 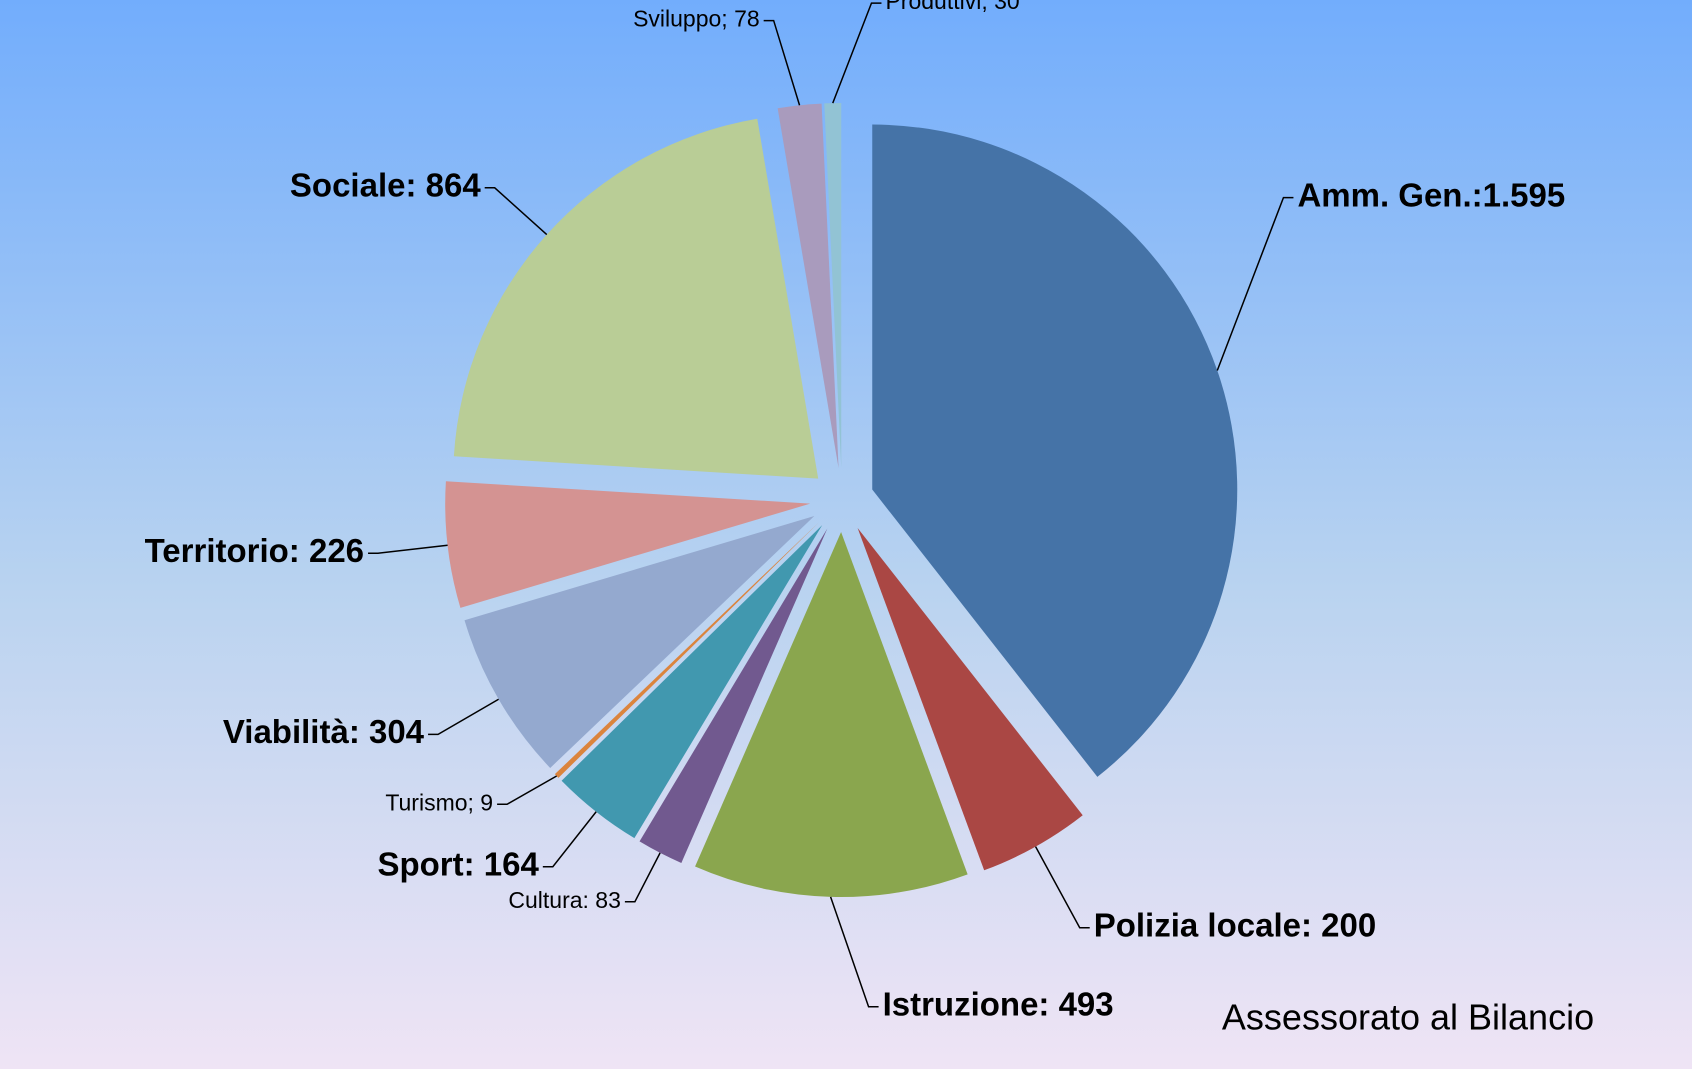 What do you see at coordinates (952, 7) in the screenshot?
I see `data-label: Produttivi; 30` at bounding box center [952, 7].